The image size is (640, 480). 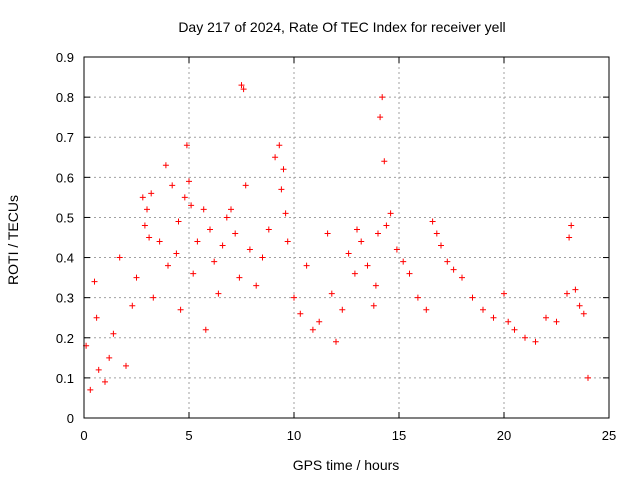 I want to click on x-tick-label: 20, so click(x=504, y=435).